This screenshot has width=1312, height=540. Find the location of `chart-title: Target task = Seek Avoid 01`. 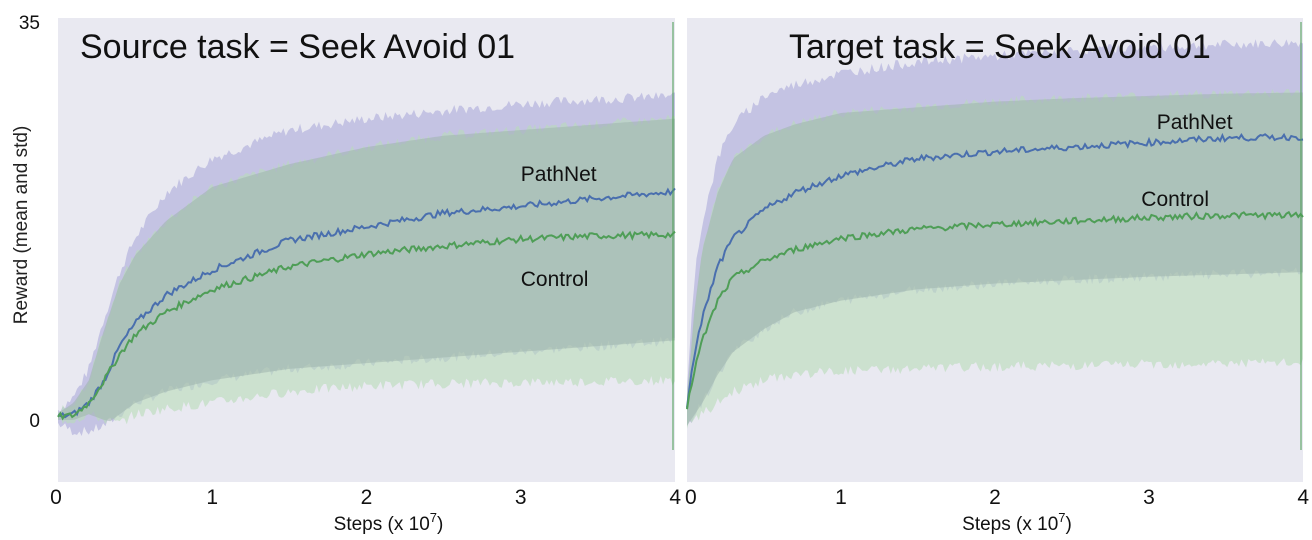

chart-title: Target task = Seek Avoid 01 is located at coordinates (1000, 47).